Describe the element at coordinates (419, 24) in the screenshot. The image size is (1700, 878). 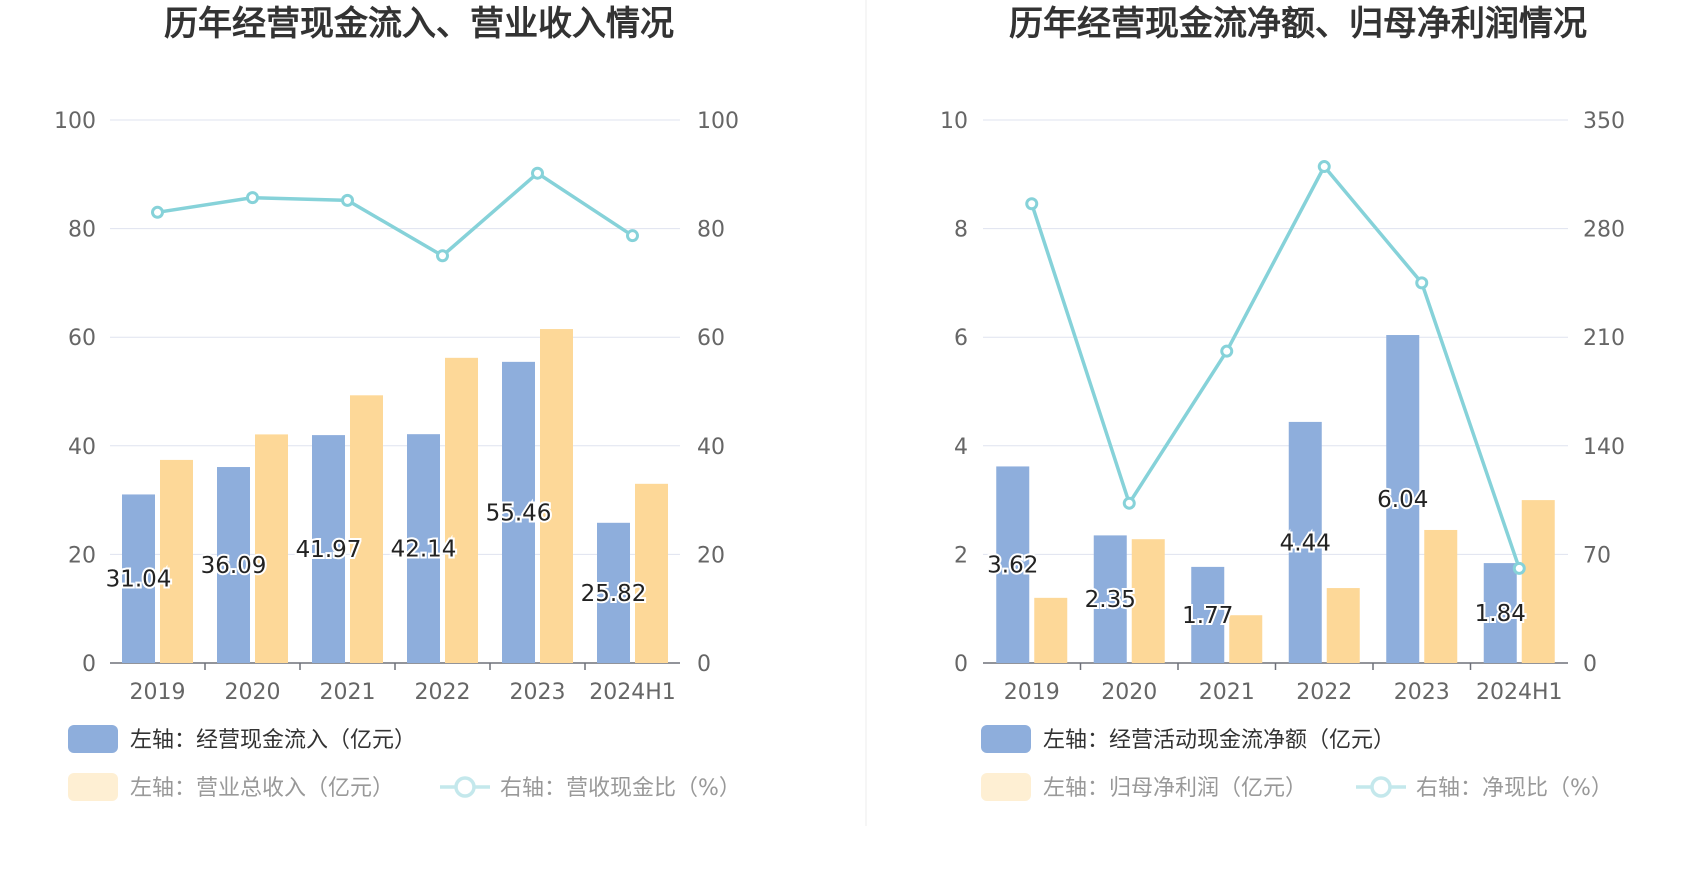
I see `chart-1-title: 历年经营现金流入、营业收入情况` at that location.